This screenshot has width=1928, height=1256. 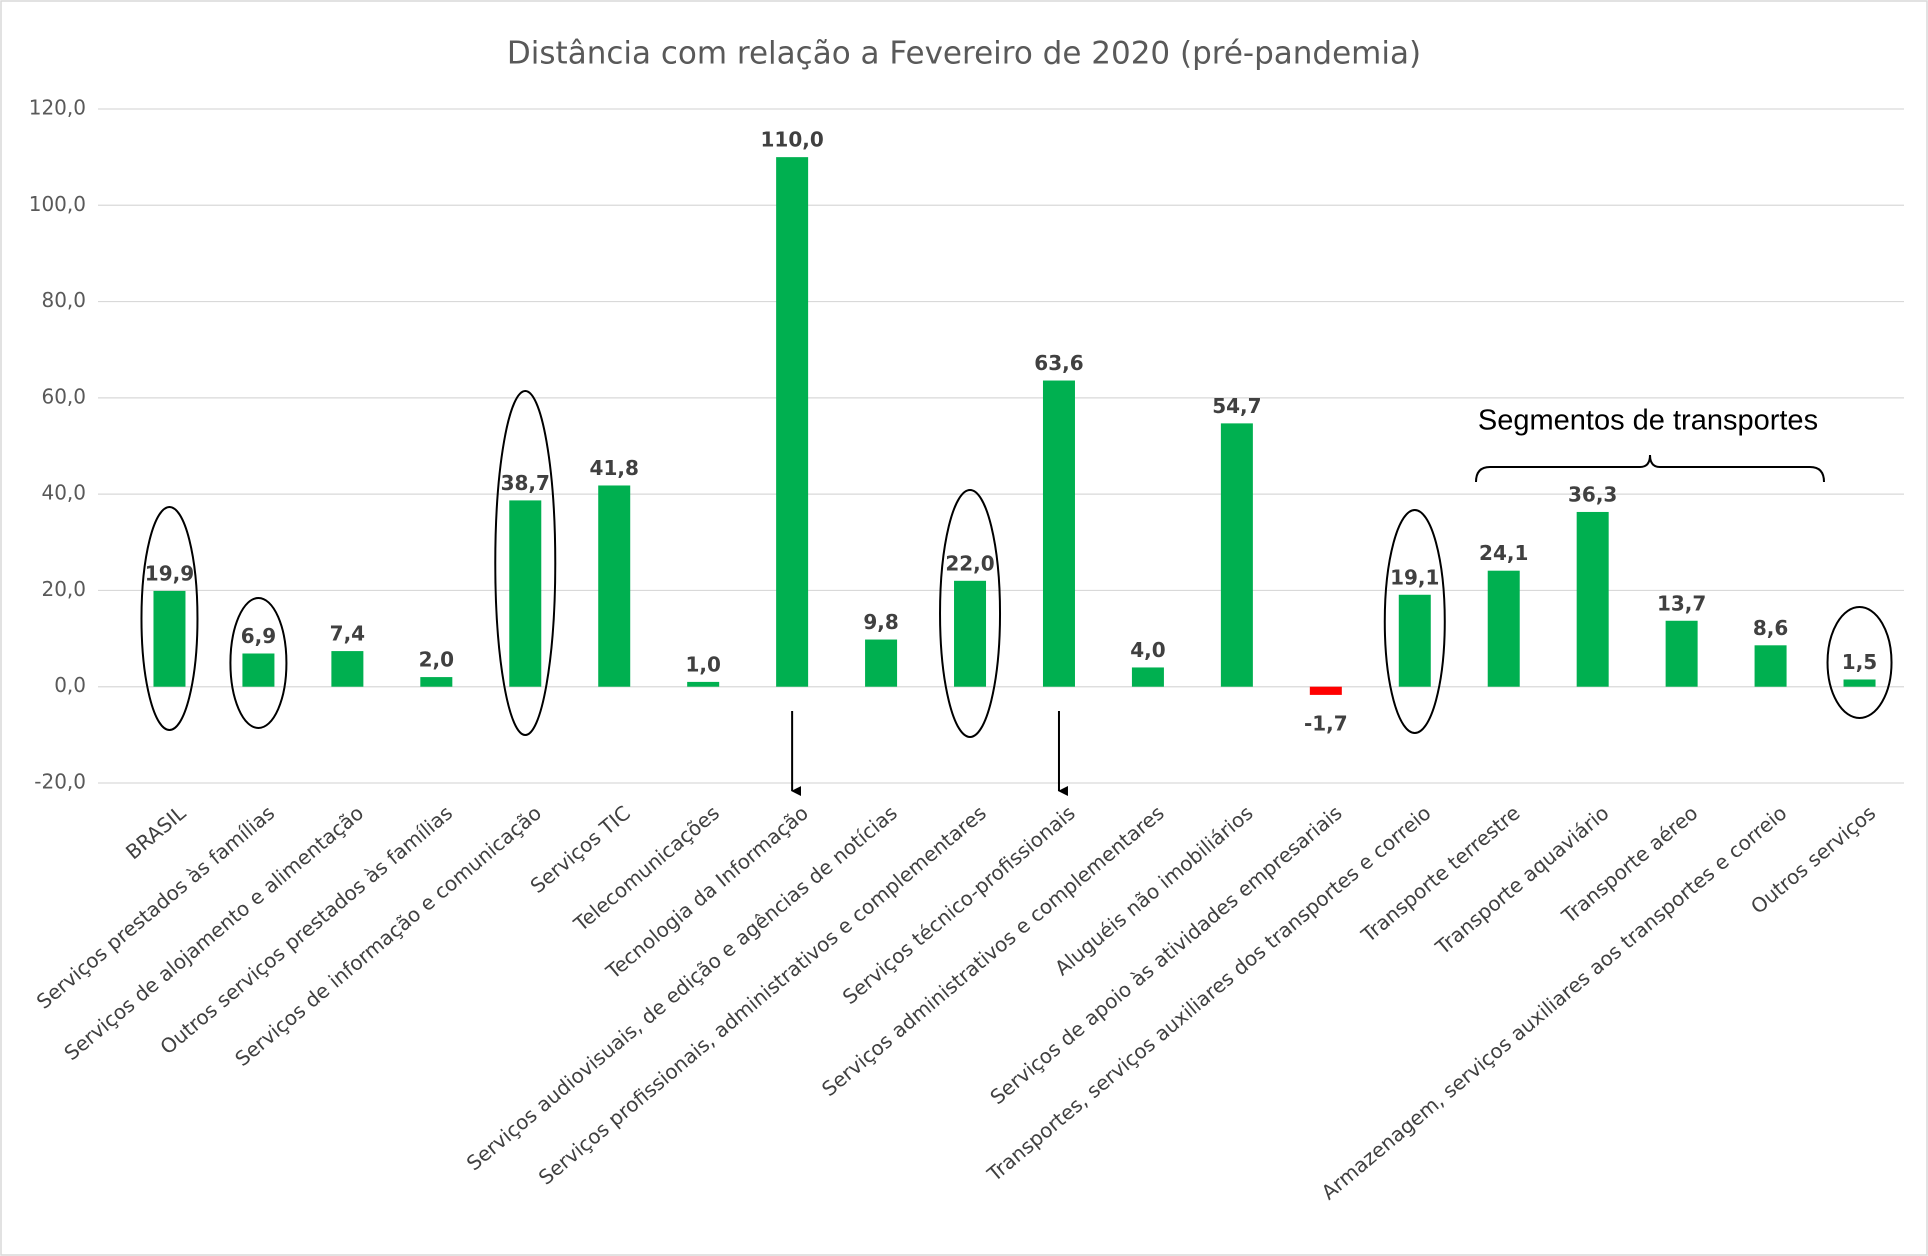 I want to click on data-label: 22,0, so click(x=969, y=563).